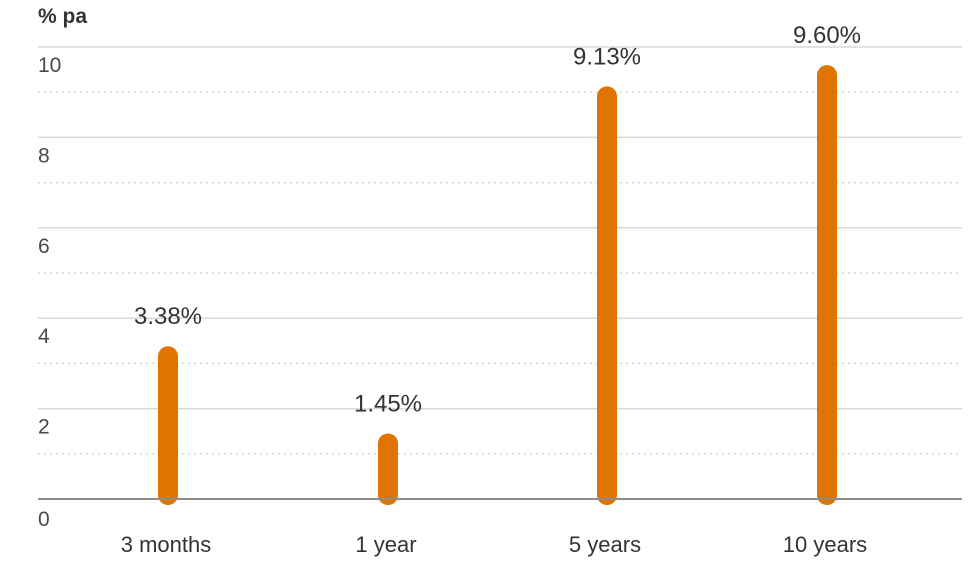  Describe the element at coordinates (166, 544) in the screenshot. I see `x-tick-label: 3 months` at that location.